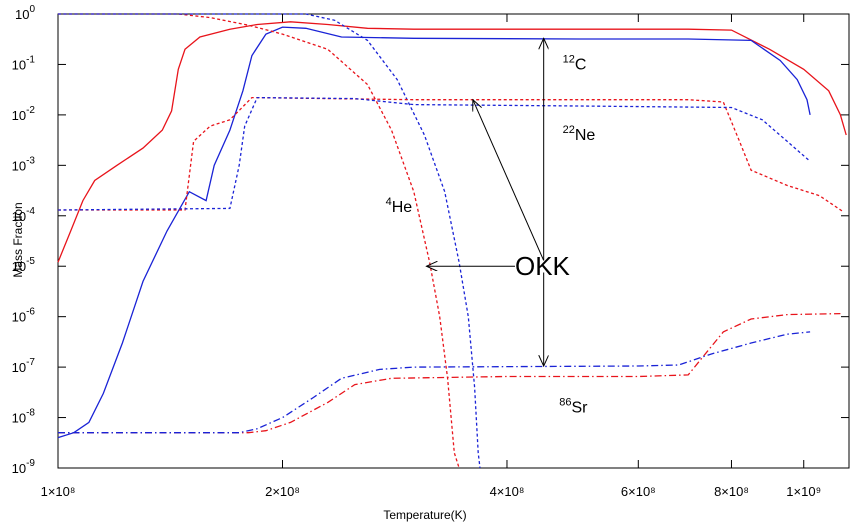 This screenshot has width=861, height=527. What do you see at coordinates (24, 265) in the screenshot?
I see `y-tick-label: 10⁻⁵` at bounding box center [24, 265].